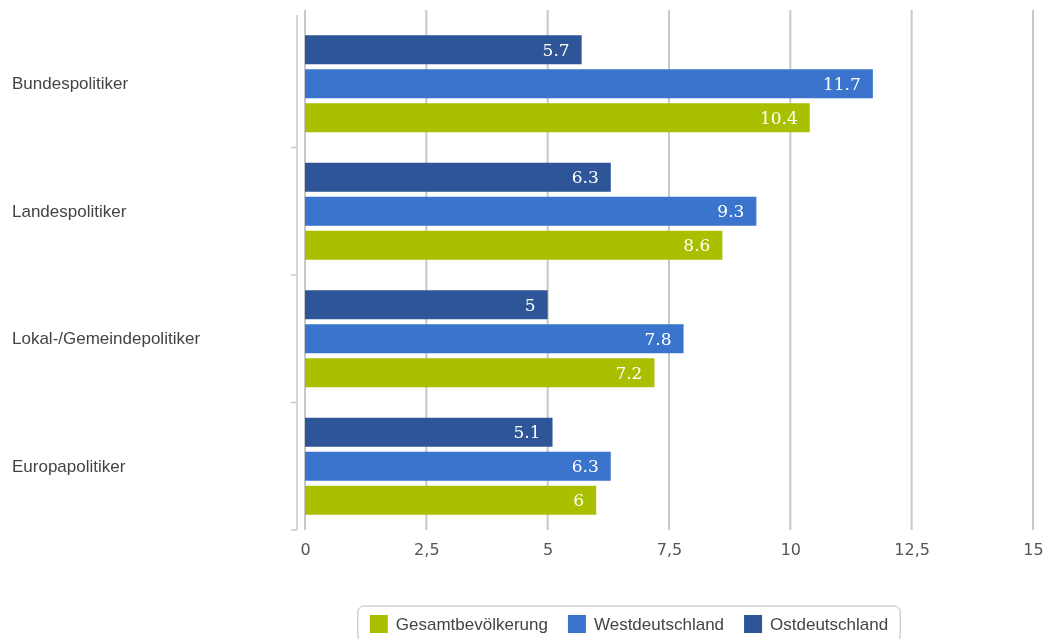  I want to click on y-tick-label: Bundespolitiker, so click(70, 84).